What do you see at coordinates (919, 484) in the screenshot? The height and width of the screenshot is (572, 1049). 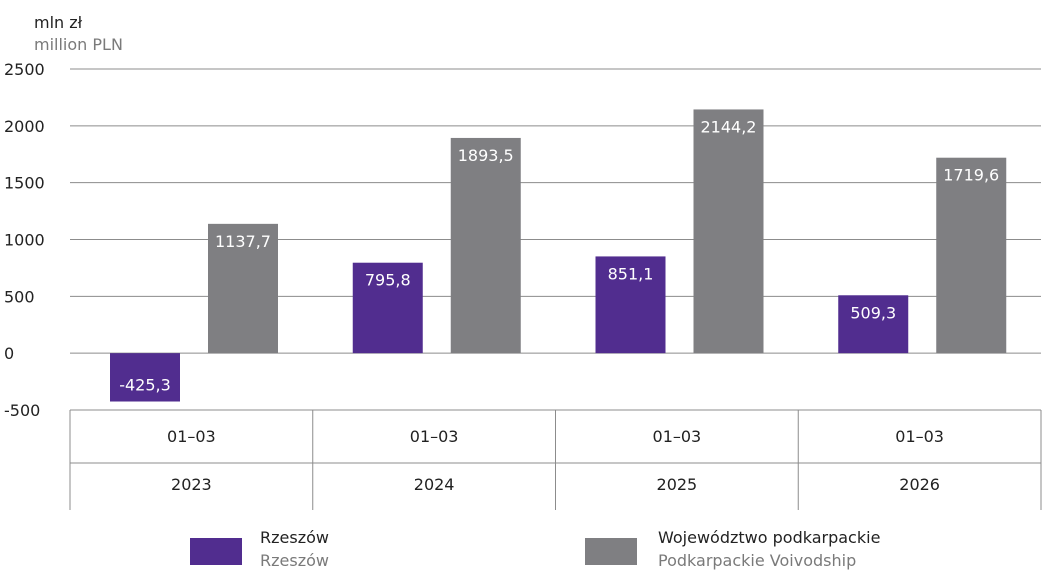 I see `category-year-label: 2026` at bounding box center [919, 484].